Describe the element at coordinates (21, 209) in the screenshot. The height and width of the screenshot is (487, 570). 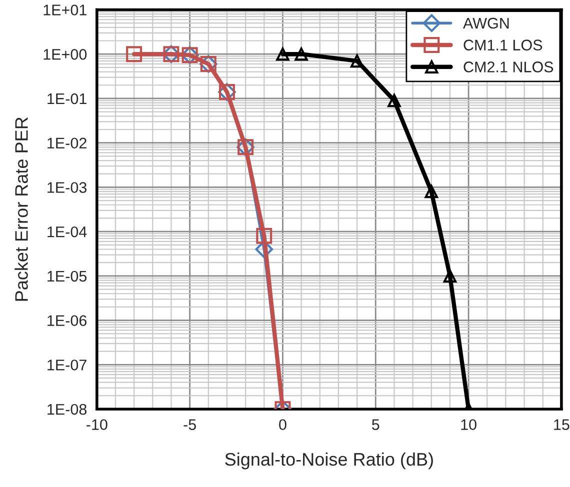
I see `y-axis-title: Packet Error Rate PER` at that location.